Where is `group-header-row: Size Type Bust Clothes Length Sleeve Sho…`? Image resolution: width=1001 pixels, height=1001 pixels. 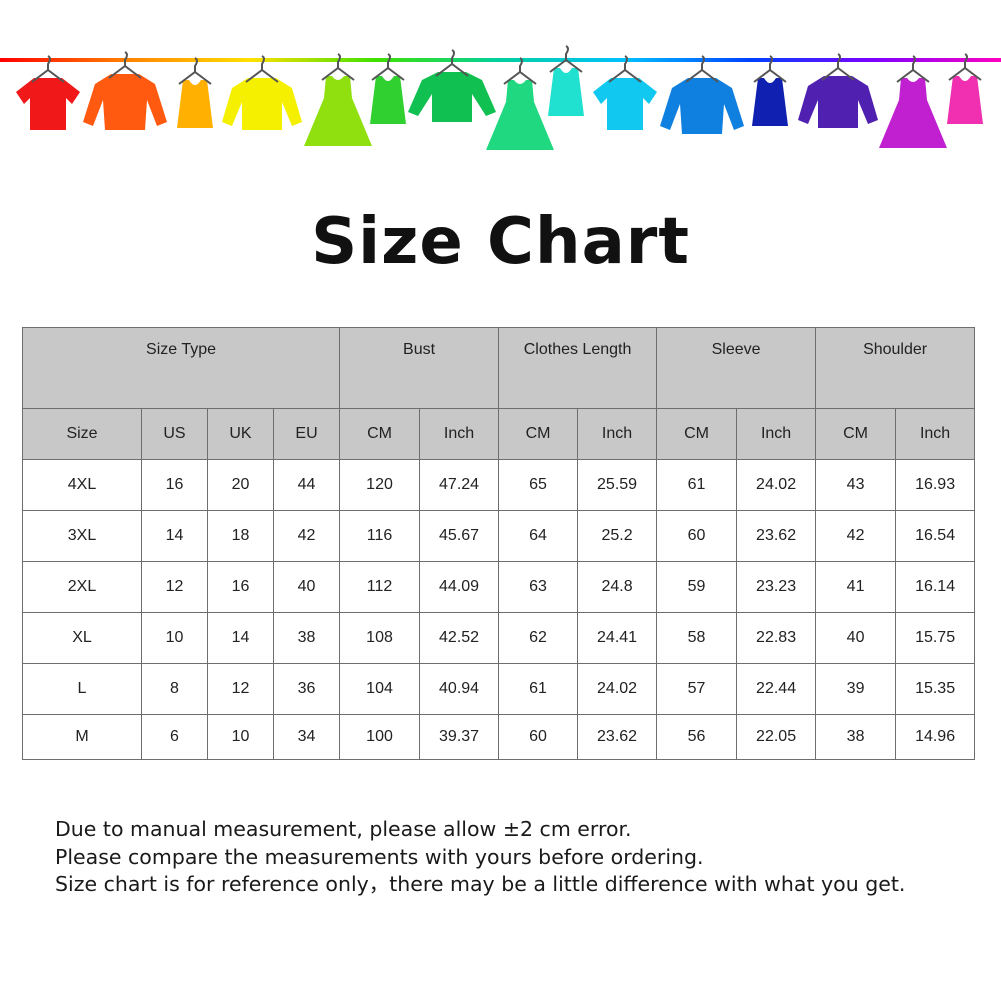
group-header-row: Size Type Bust Clothes Length Sleeve Sho… is located at coordinates (498, 368).